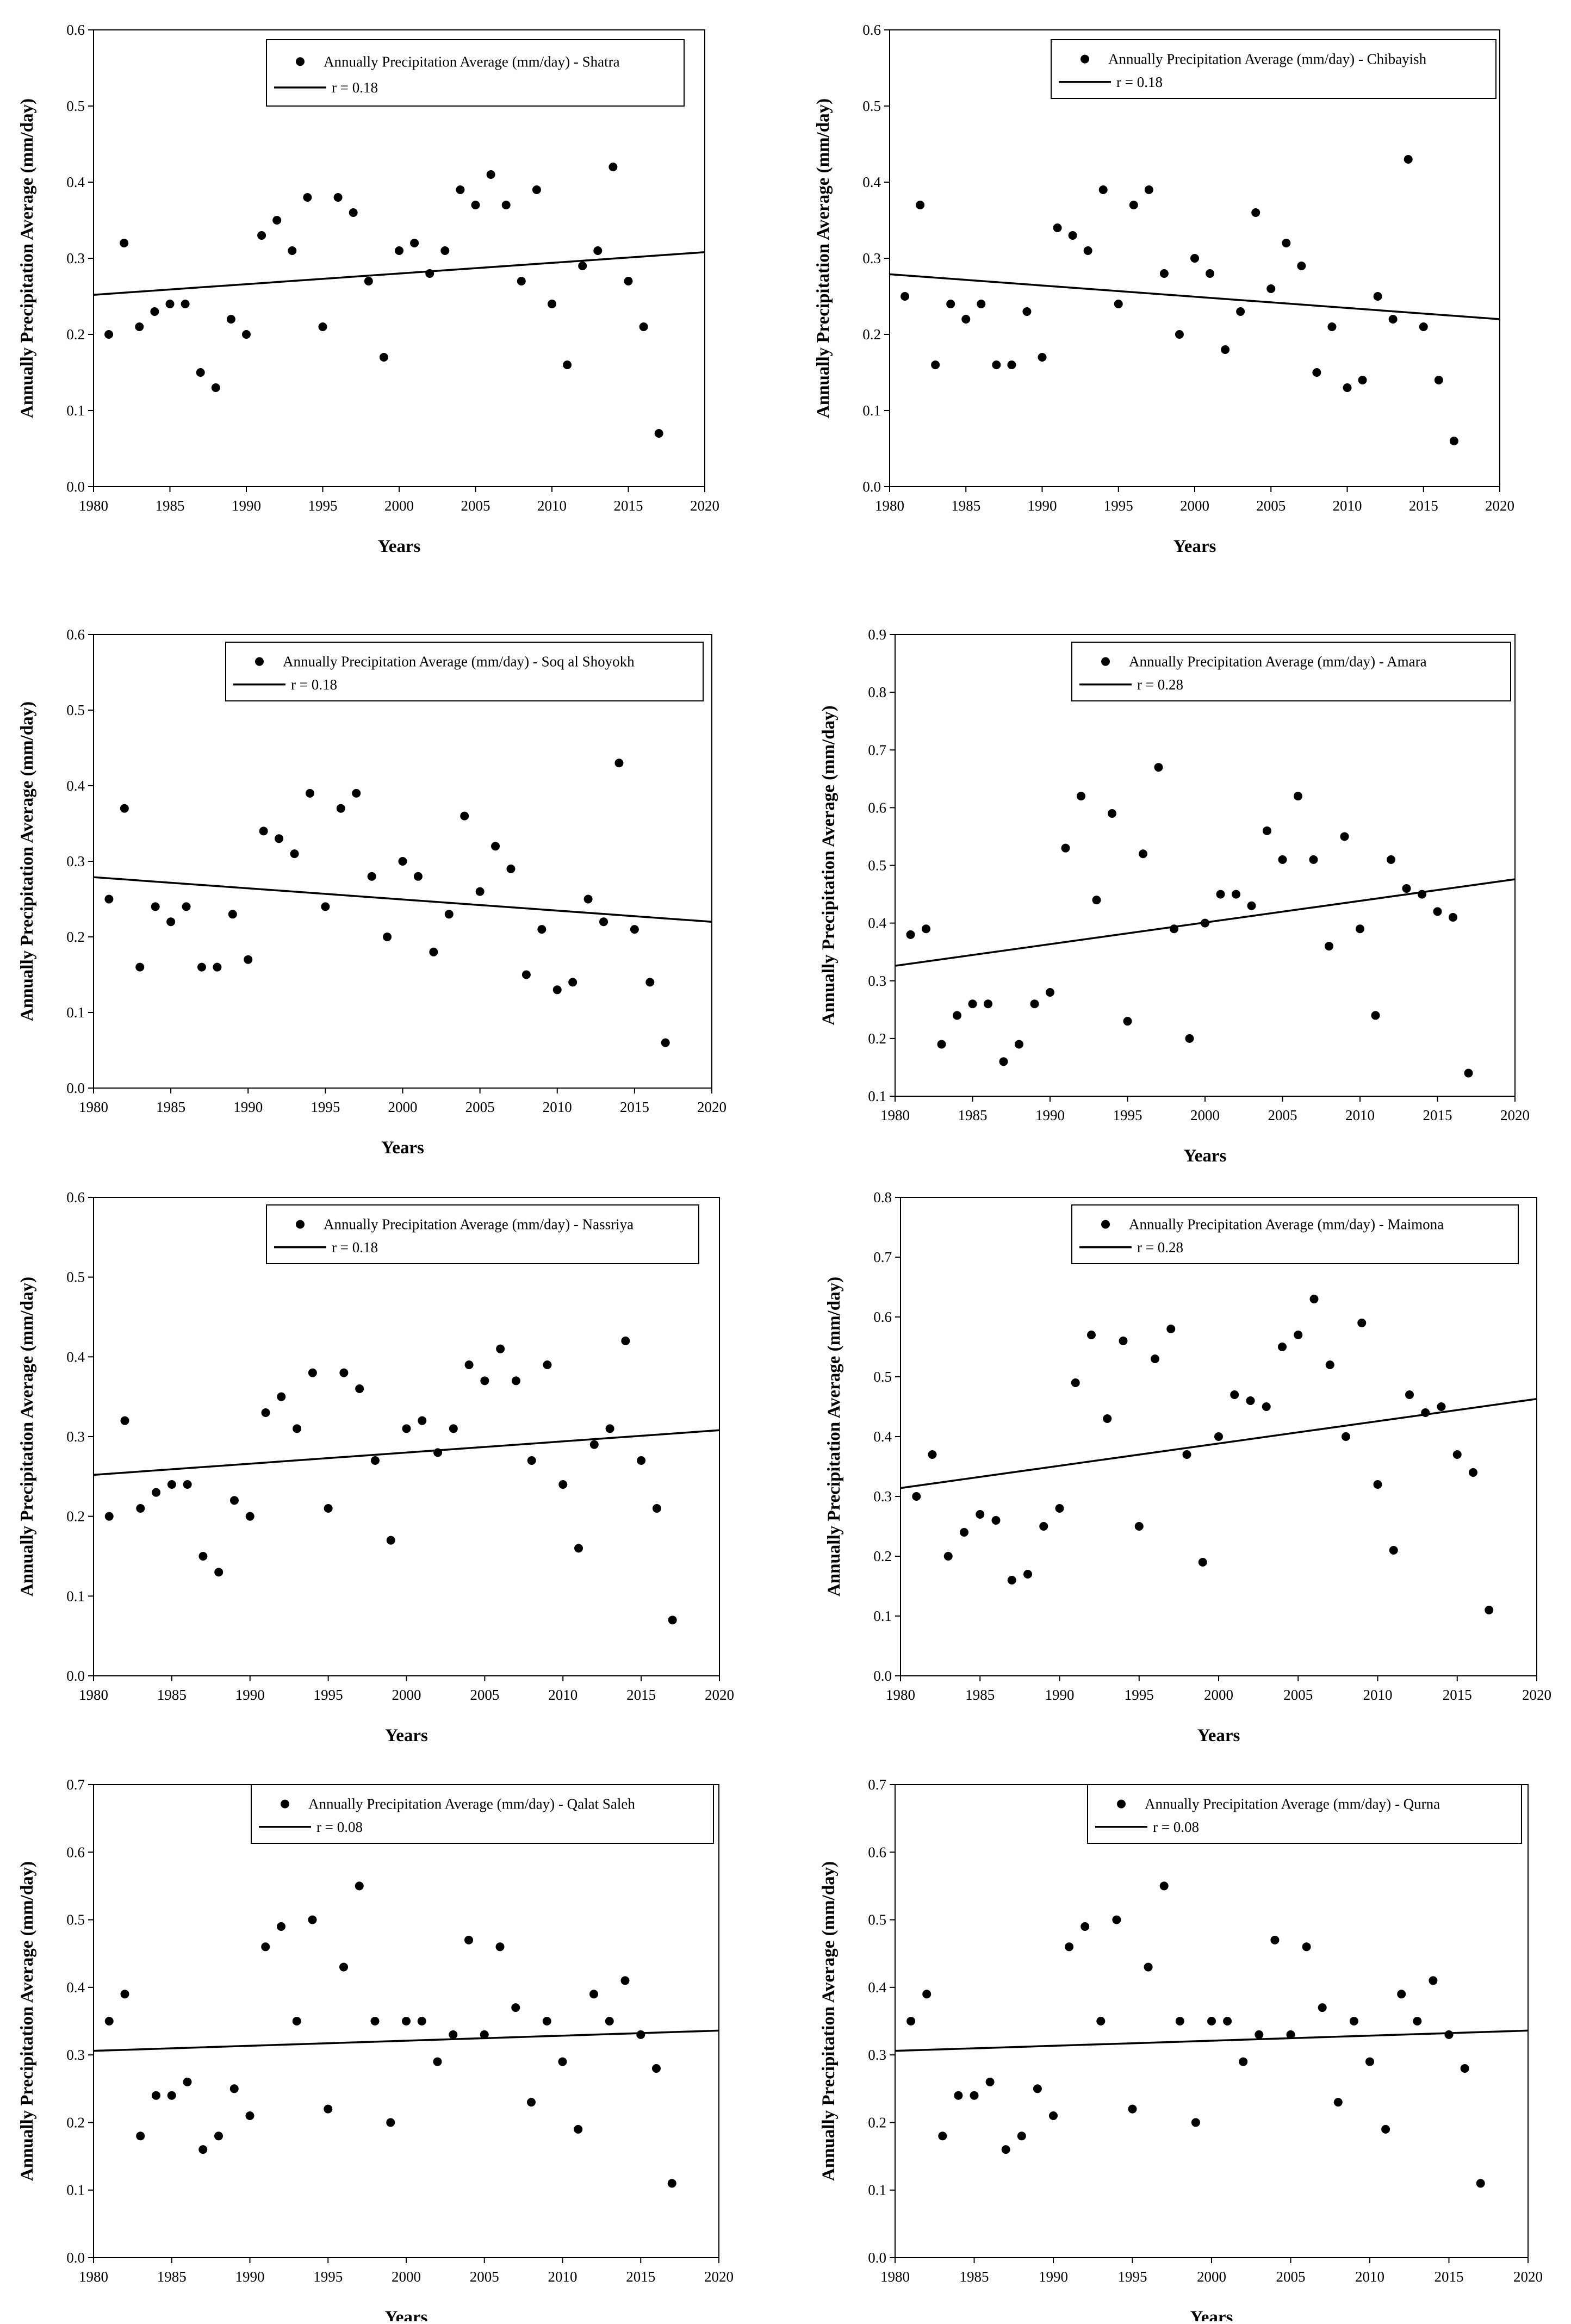  Describe the element at coordinates (76, 937) in the screenshot. I see `y-tick-label: 0.2` at that location.